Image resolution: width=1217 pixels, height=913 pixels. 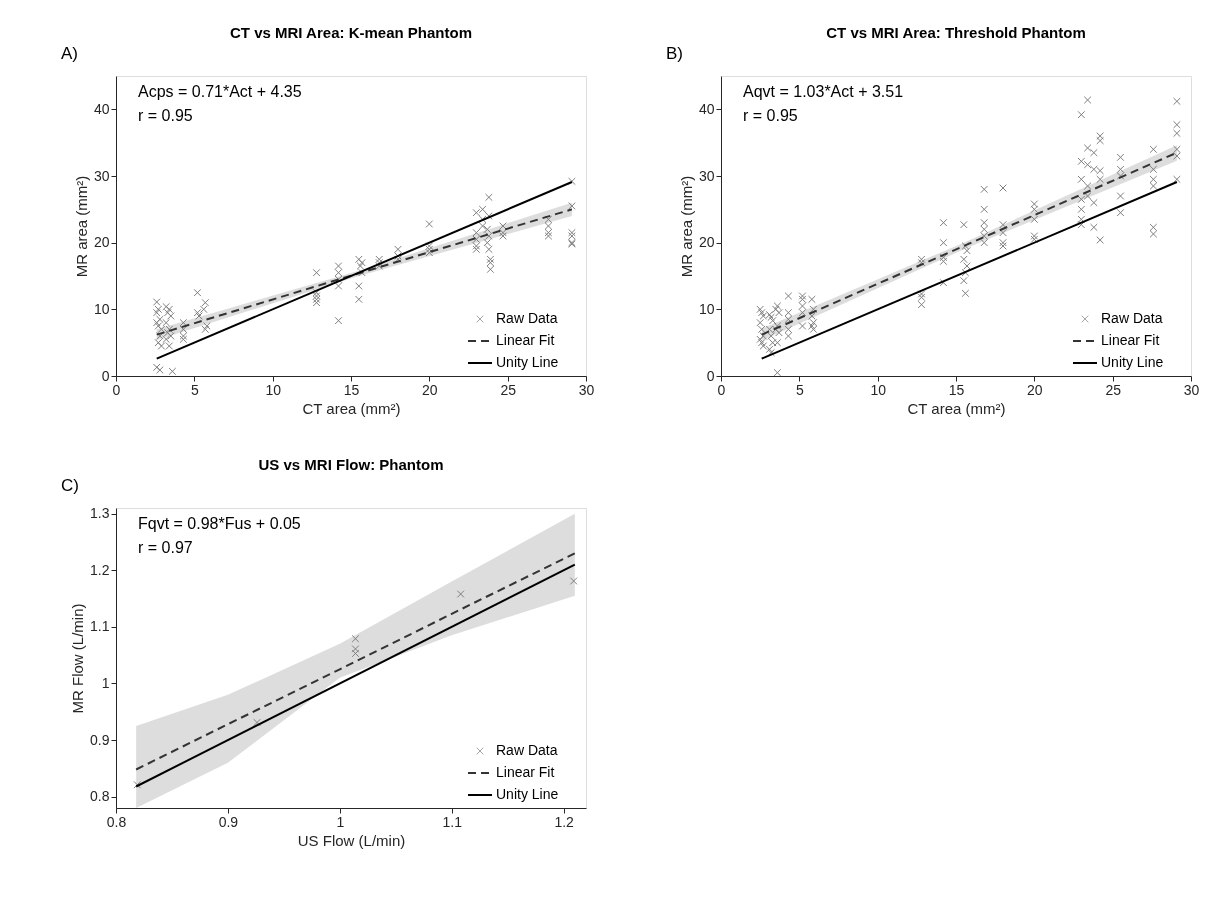 What do you see at coordinates (100, 796) in the screenshot?
I see `y-tick-label: 0.8` at bounding box center [100, 796].